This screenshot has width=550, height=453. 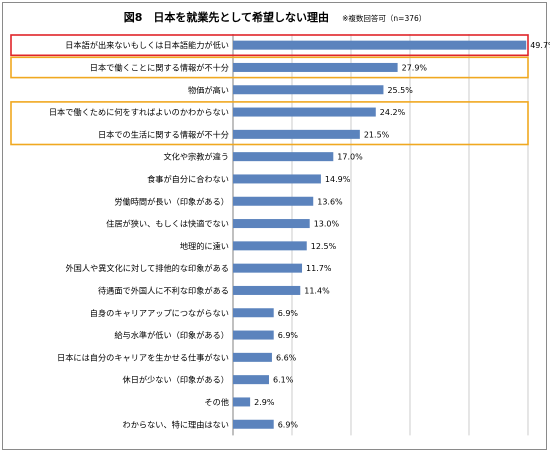 I want to click on data-label: 25.5%, so click(x=400, y=90).